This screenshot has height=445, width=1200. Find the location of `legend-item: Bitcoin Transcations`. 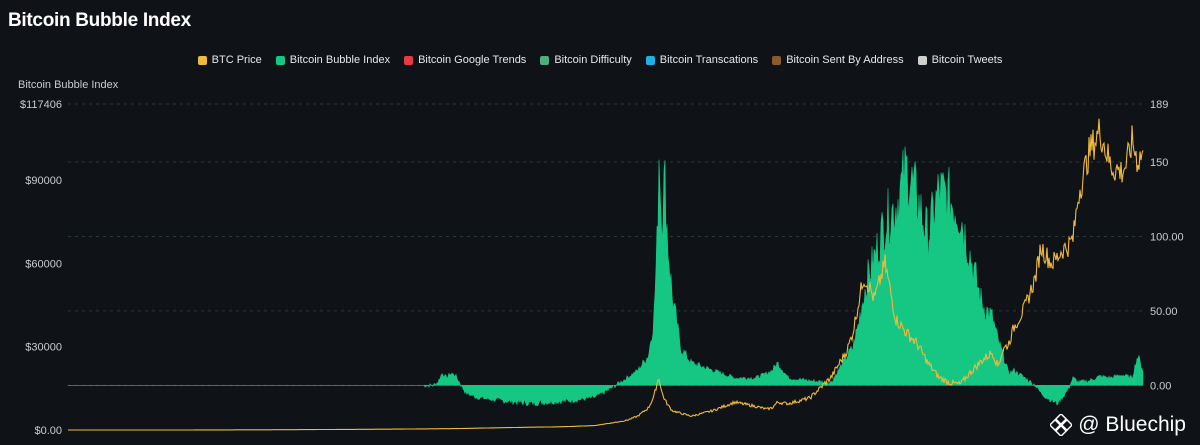

legend-item: Bitcoin Transcations is located at coordinates (702, 60).